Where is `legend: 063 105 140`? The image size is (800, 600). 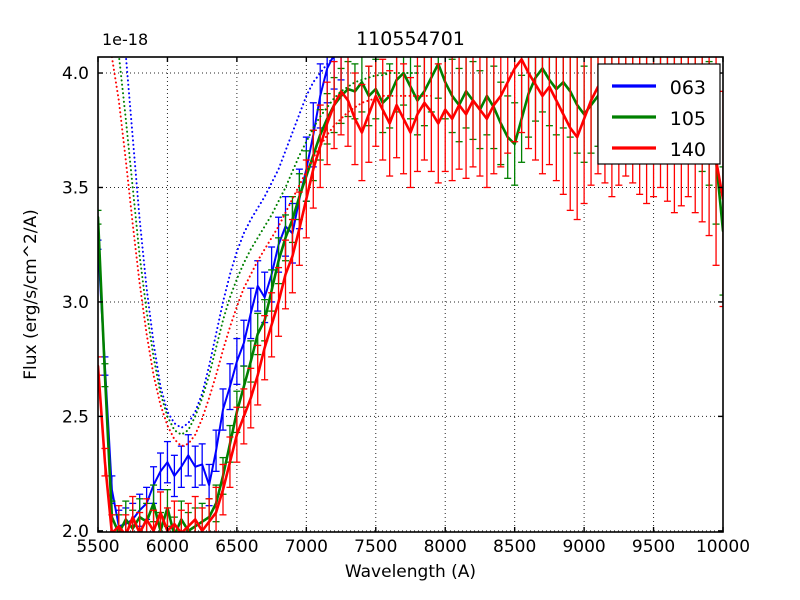 legend: 063 105 140 is located at coordinates (659, 114).